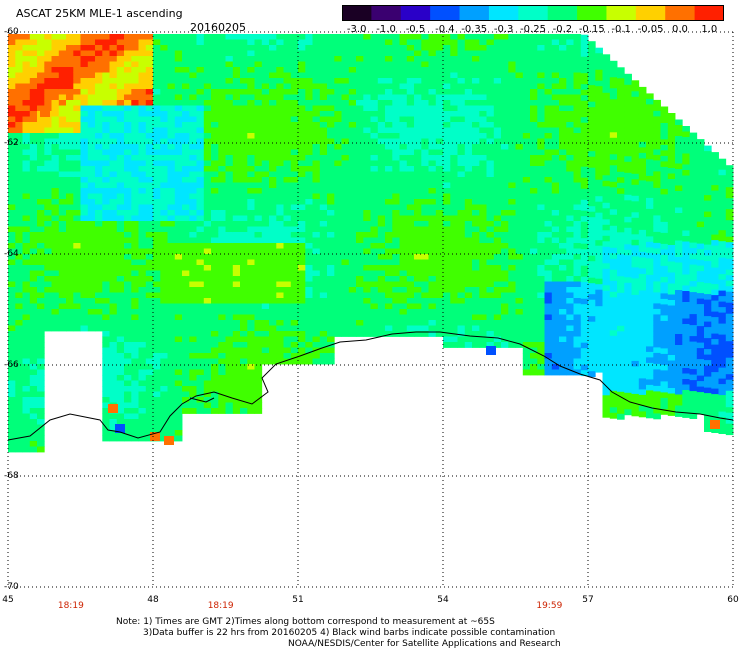 The width and height of the screenshot is (740, 650). I want to click on latitude-label: -64, so click(11, 254).